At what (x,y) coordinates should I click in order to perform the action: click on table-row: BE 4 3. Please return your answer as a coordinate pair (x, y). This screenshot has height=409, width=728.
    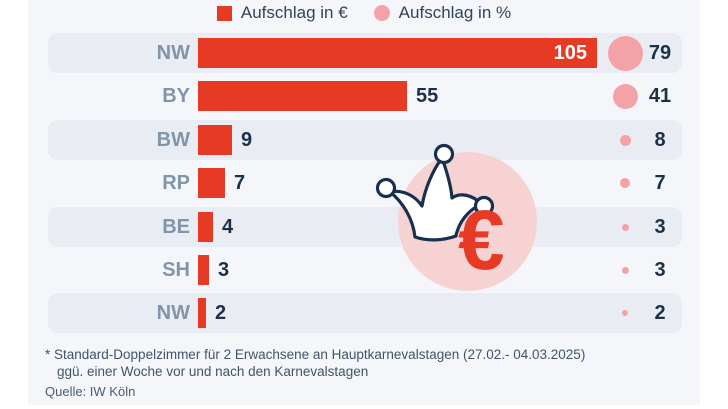
    Looking at the image, I should click on (364, 227).